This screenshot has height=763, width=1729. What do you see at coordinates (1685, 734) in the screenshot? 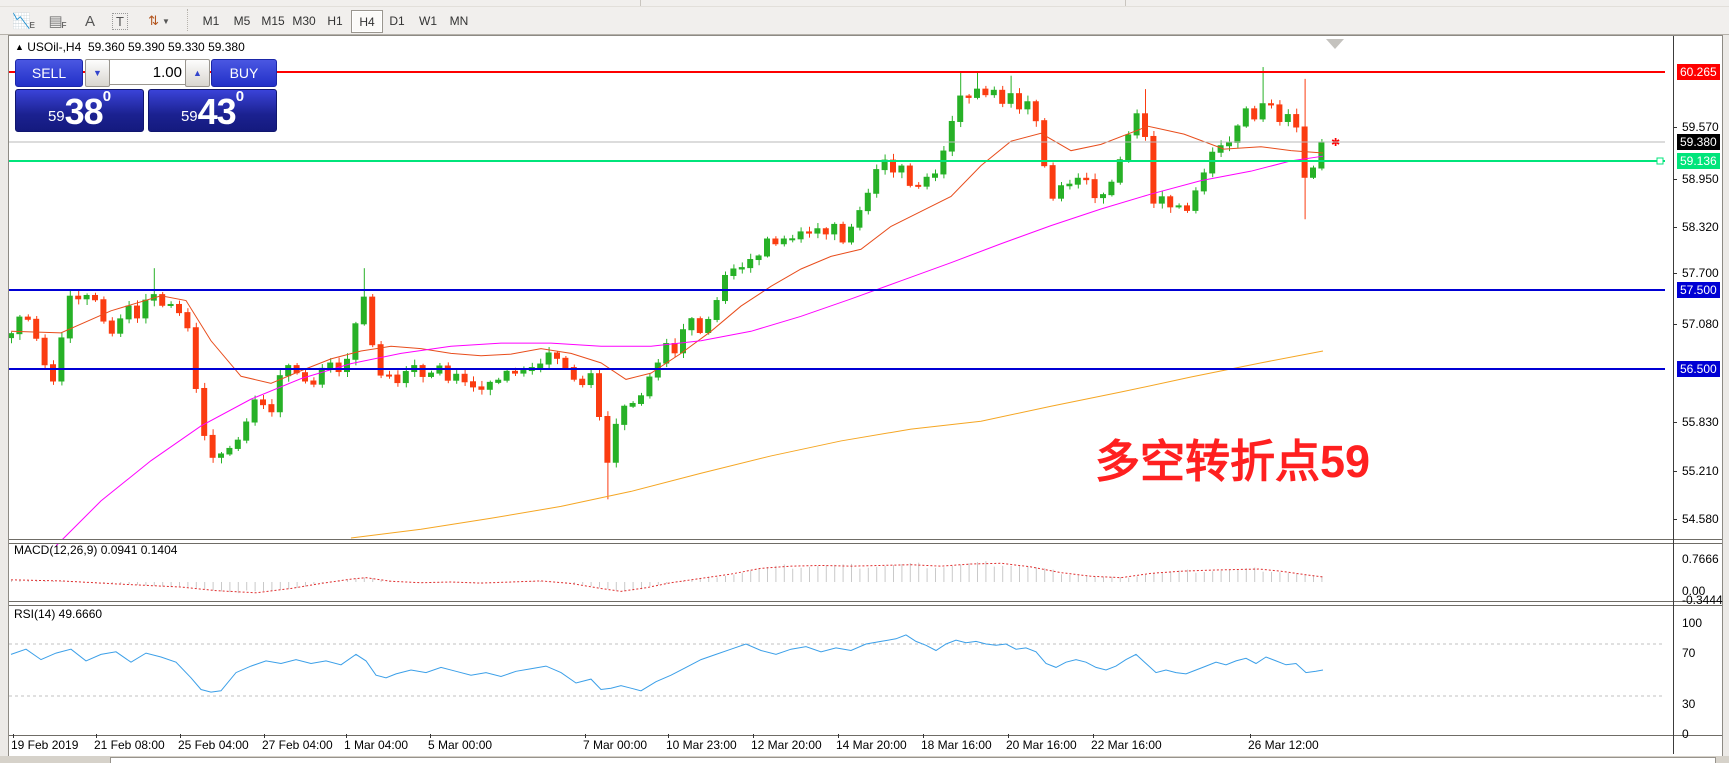
I see `indicator-axis-label: 0` at bounding box center [1685, 734].